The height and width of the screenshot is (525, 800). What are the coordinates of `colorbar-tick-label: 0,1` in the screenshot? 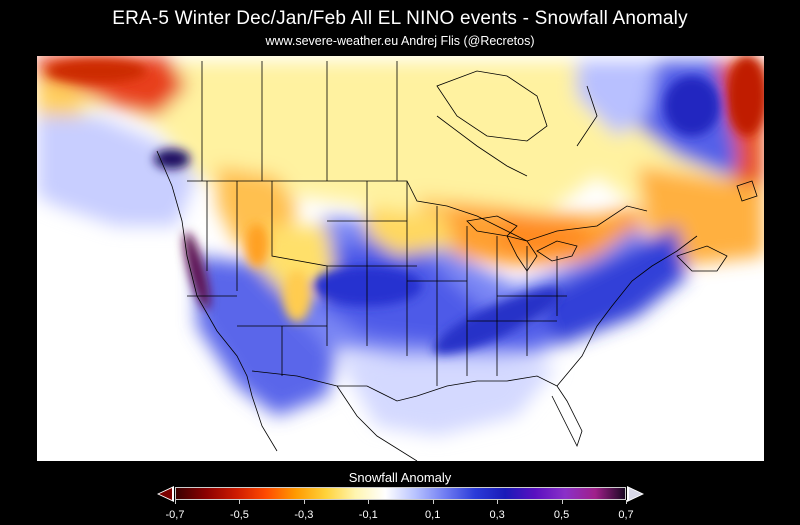 It's located at (433, 515).